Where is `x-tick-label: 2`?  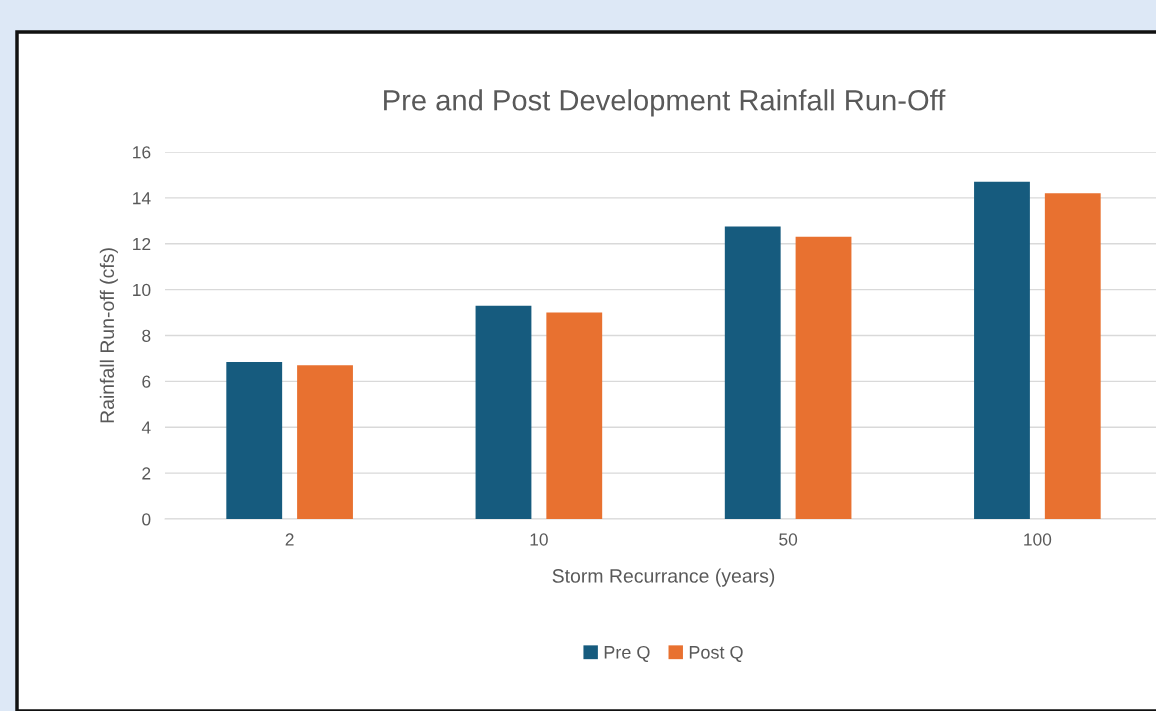 x-tick-label: 2 is located at coordinates (289, 539).